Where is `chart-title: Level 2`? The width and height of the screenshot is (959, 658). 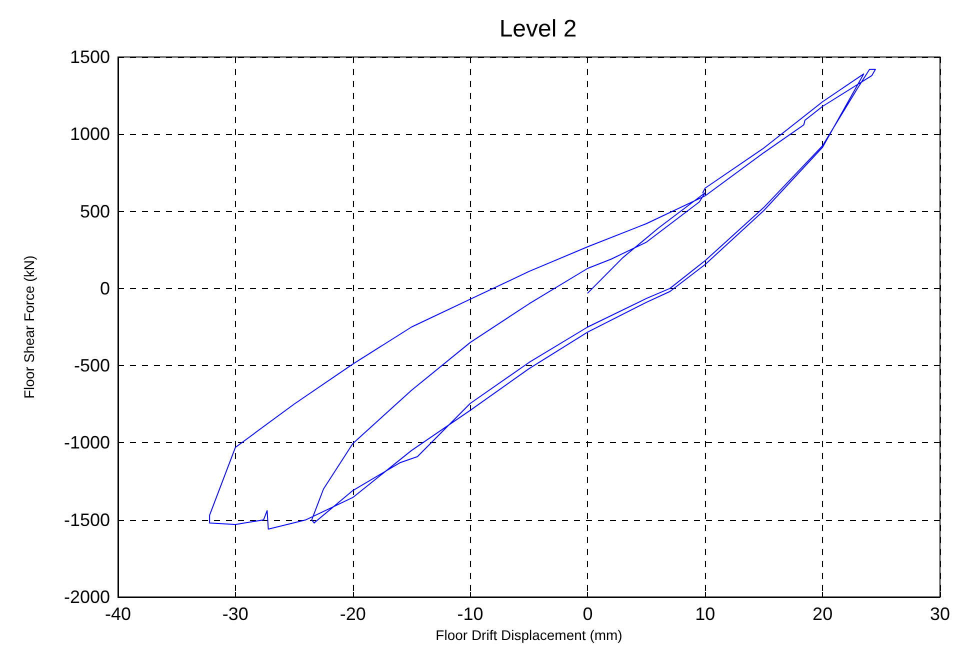
chart-title: Level 2 is located at coordinates (538, 29).